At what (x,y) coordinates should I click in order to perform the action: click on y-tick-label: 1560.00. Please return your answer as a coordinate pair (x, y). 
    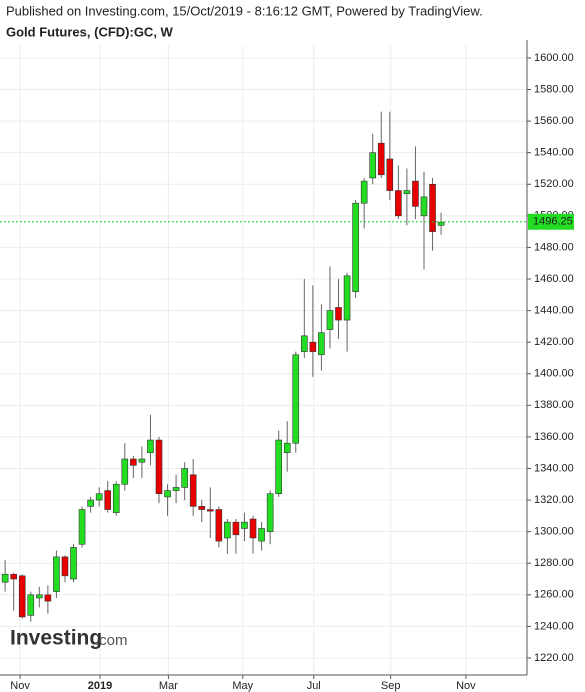
    Looking at the image, I should click on (554, 121).